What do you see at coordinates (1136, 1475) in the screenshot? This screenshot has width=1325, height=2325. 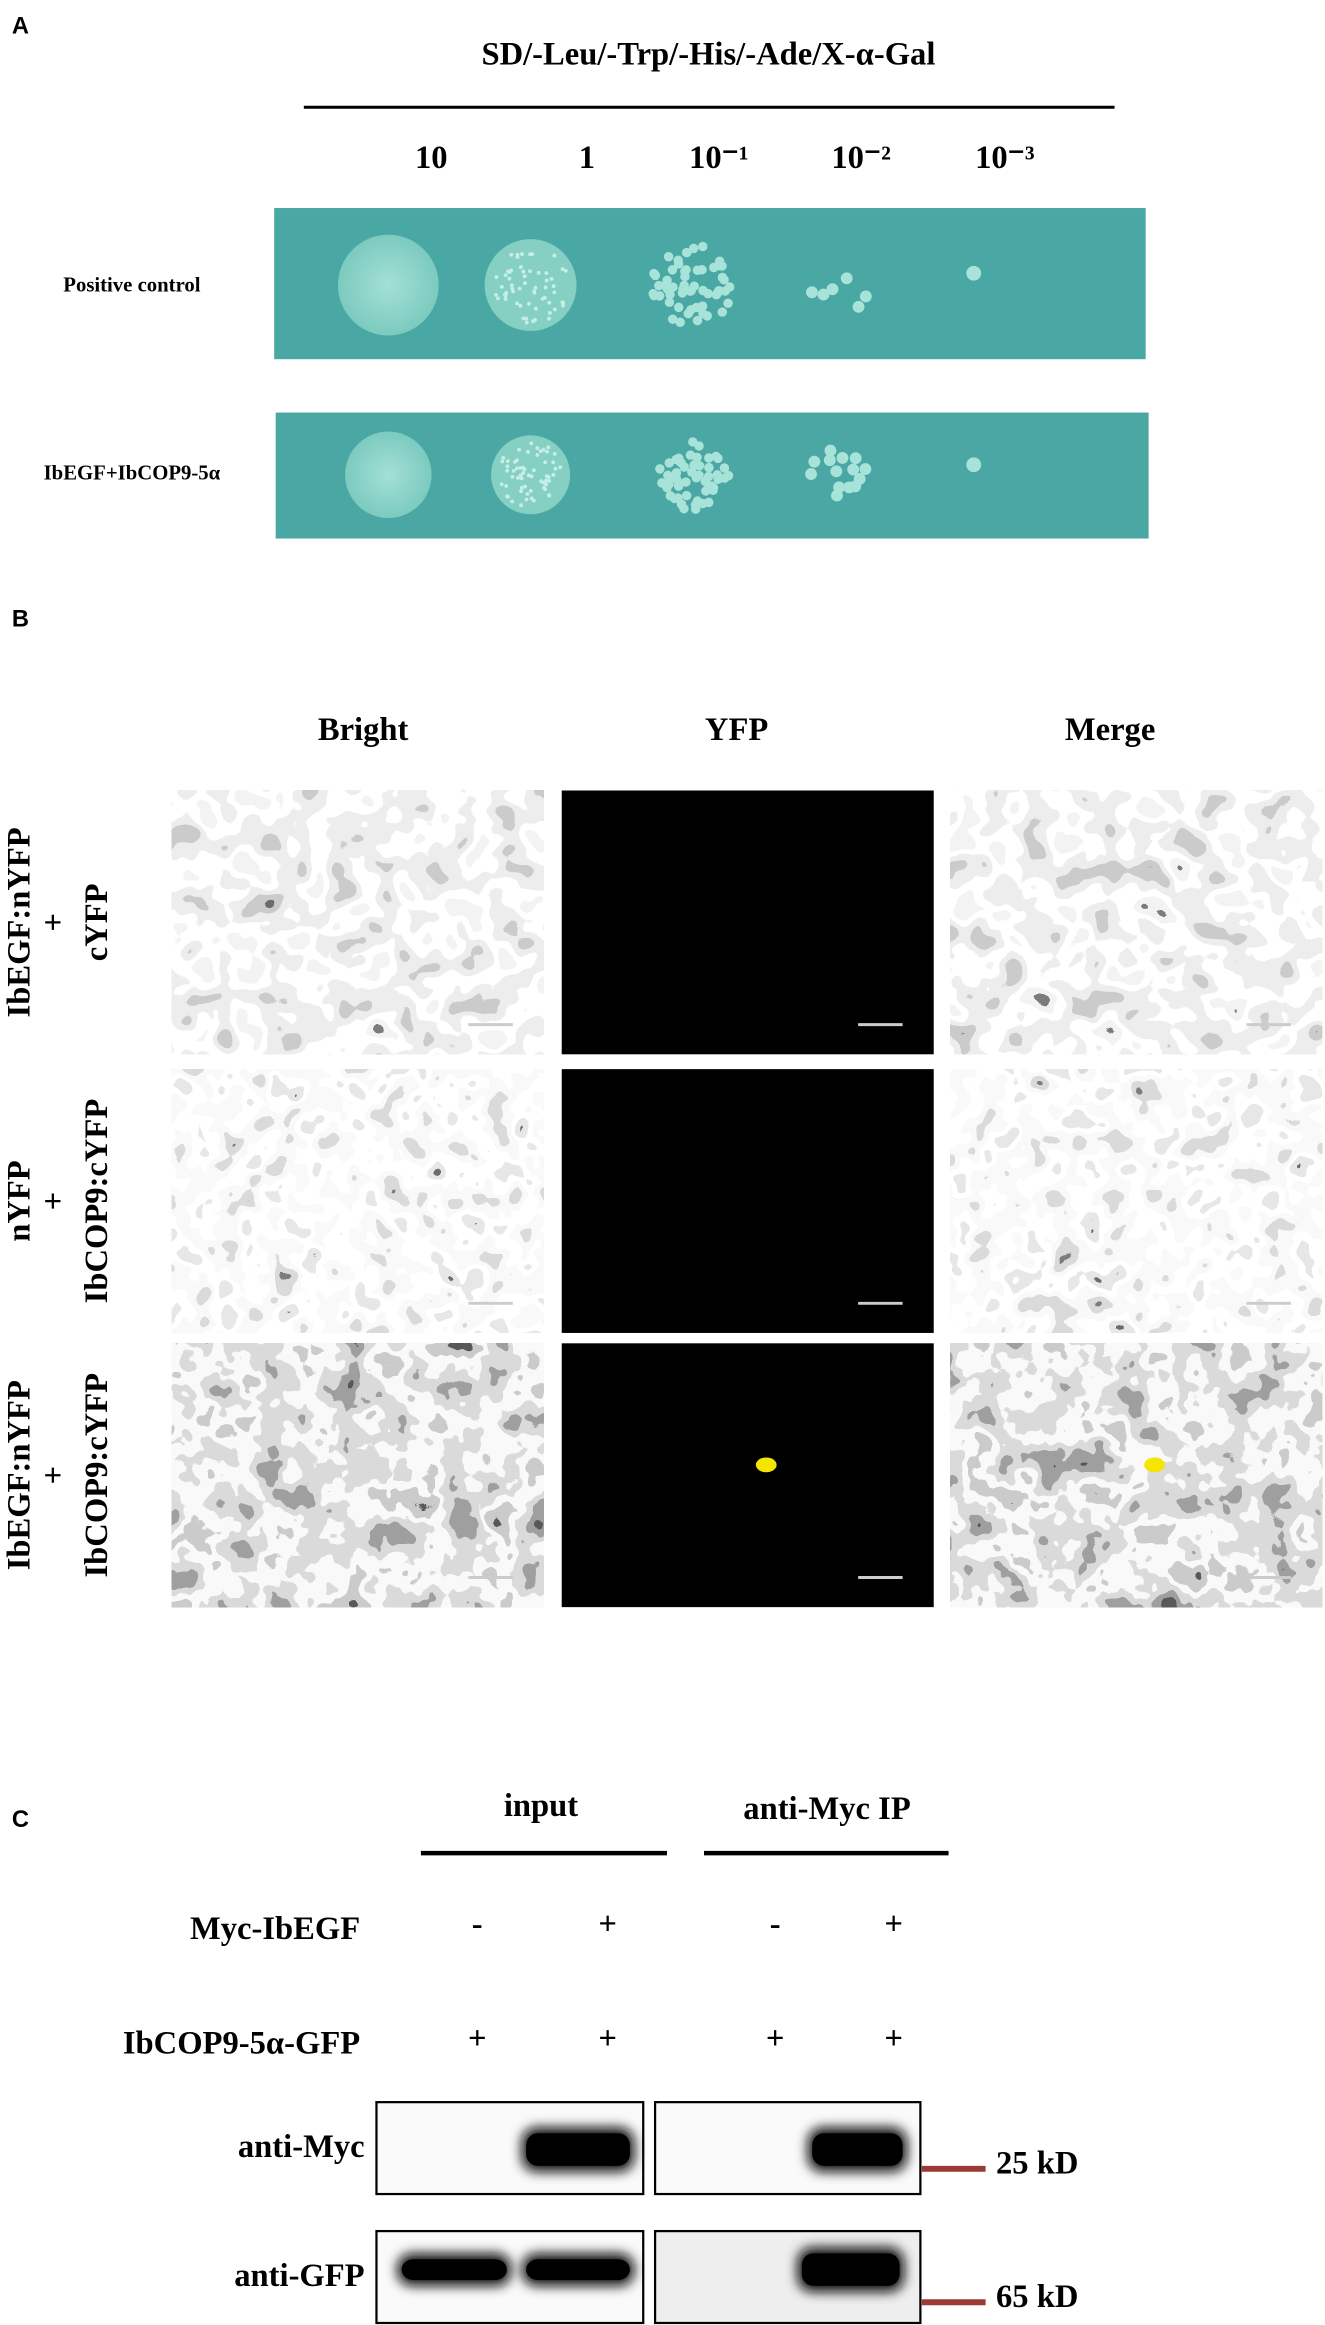 I see `bright-field-image` at bounding box center [1136, 1475].